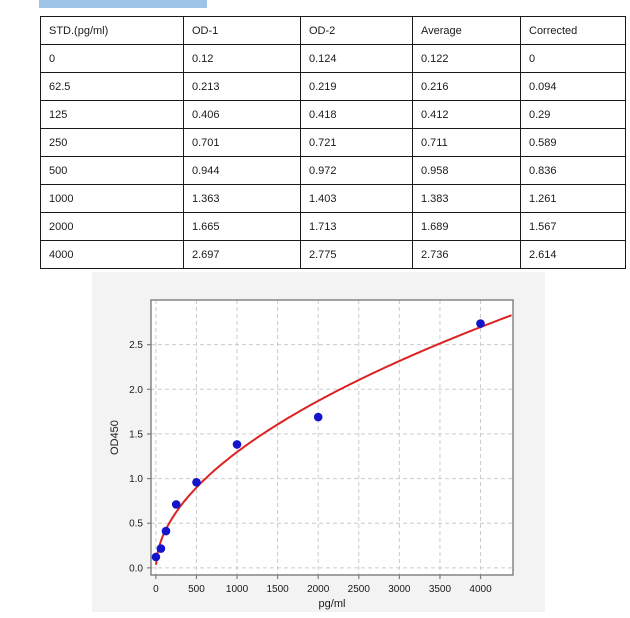  I want to click on table-cell: 0.972, so click(356, 170).